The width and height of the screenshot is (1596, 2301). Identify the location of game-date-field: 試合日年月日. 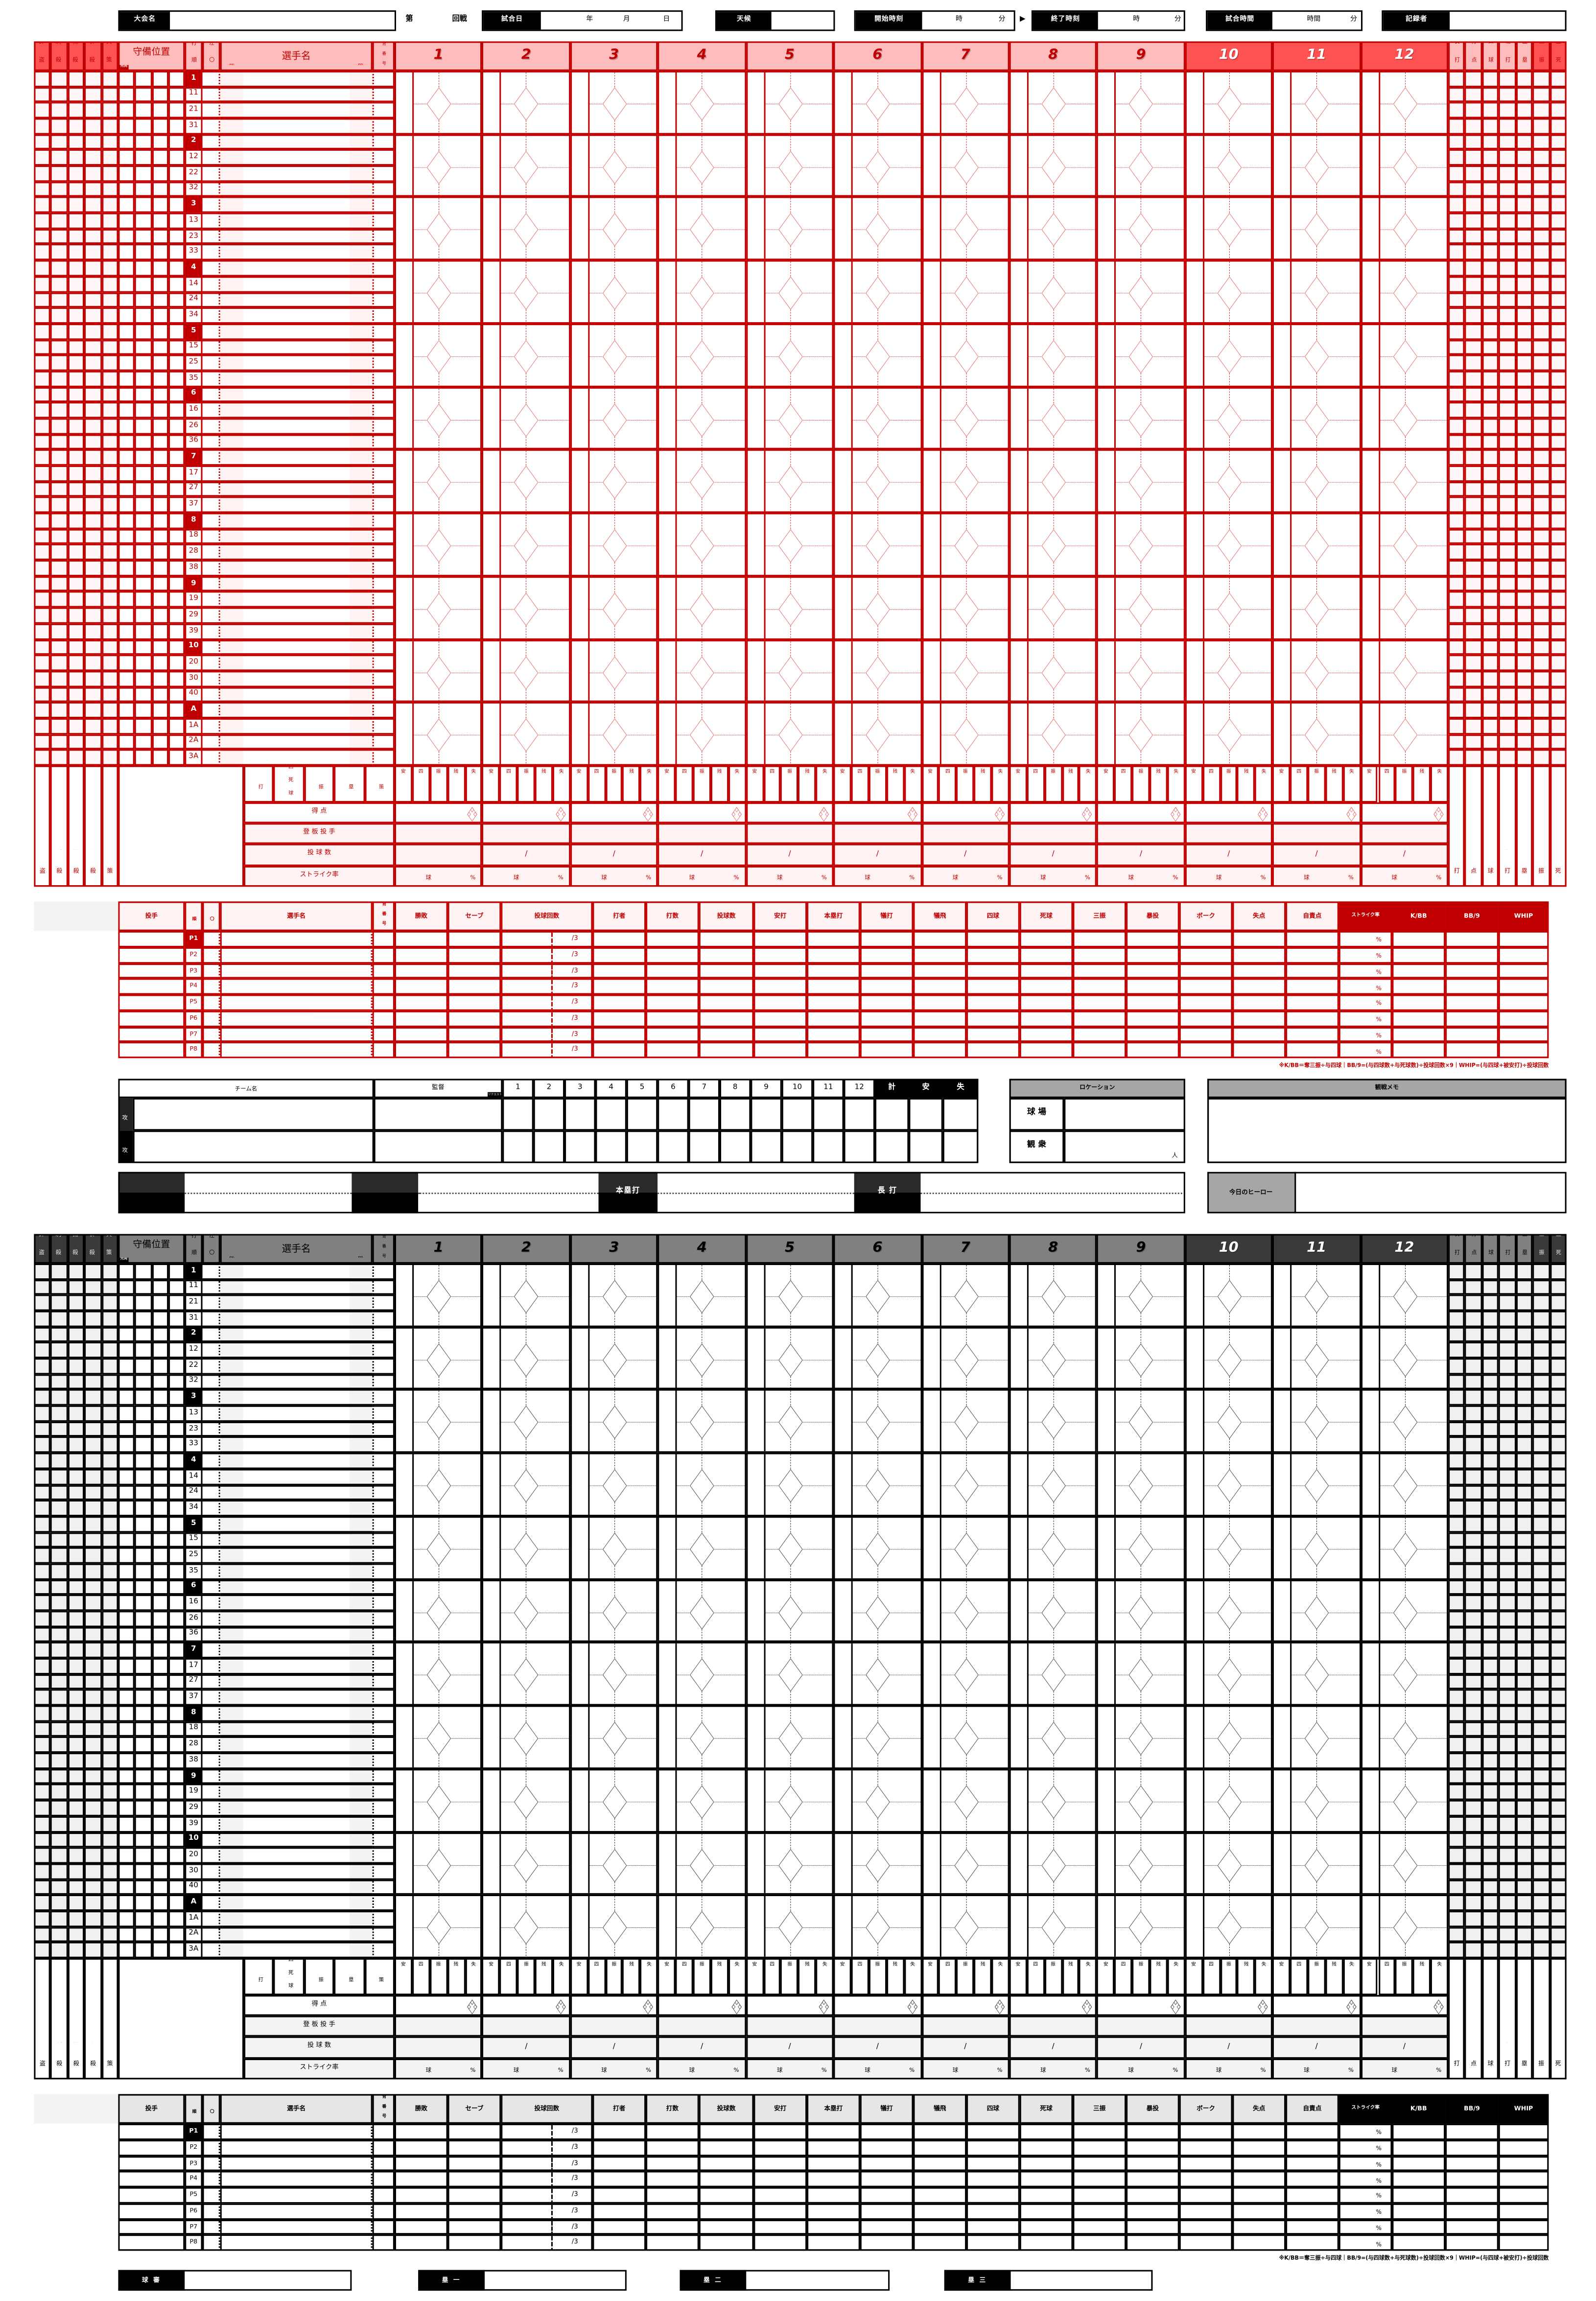
(582, 20).